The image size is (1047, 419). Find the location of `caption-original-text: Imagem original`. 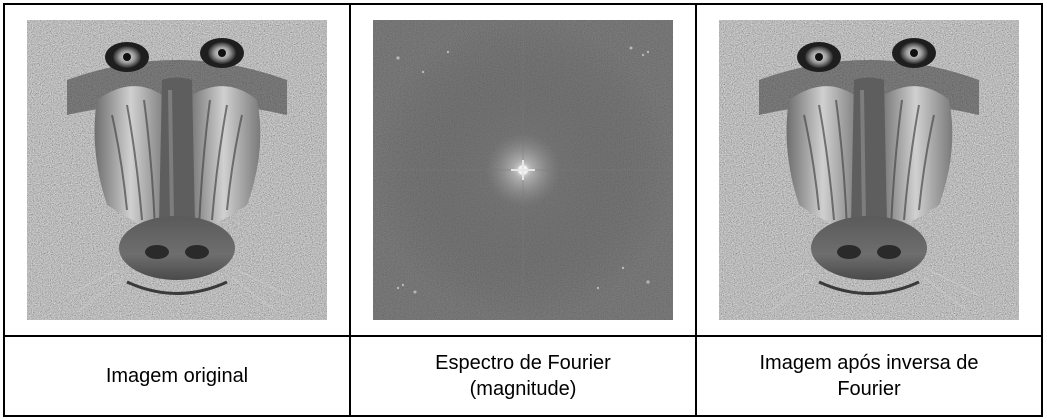

caption-original-text: Imagem original is located at coordinates (177, 376).